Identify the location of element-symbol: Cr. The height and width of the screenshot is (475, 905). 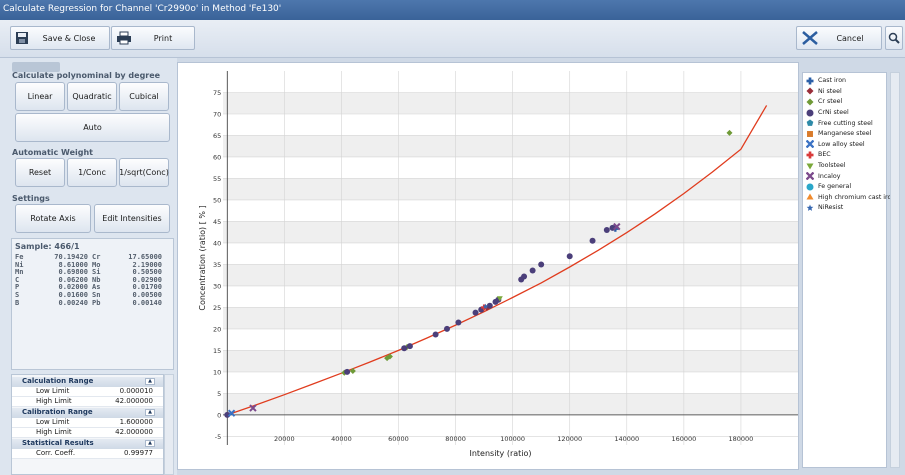
(96, 257).